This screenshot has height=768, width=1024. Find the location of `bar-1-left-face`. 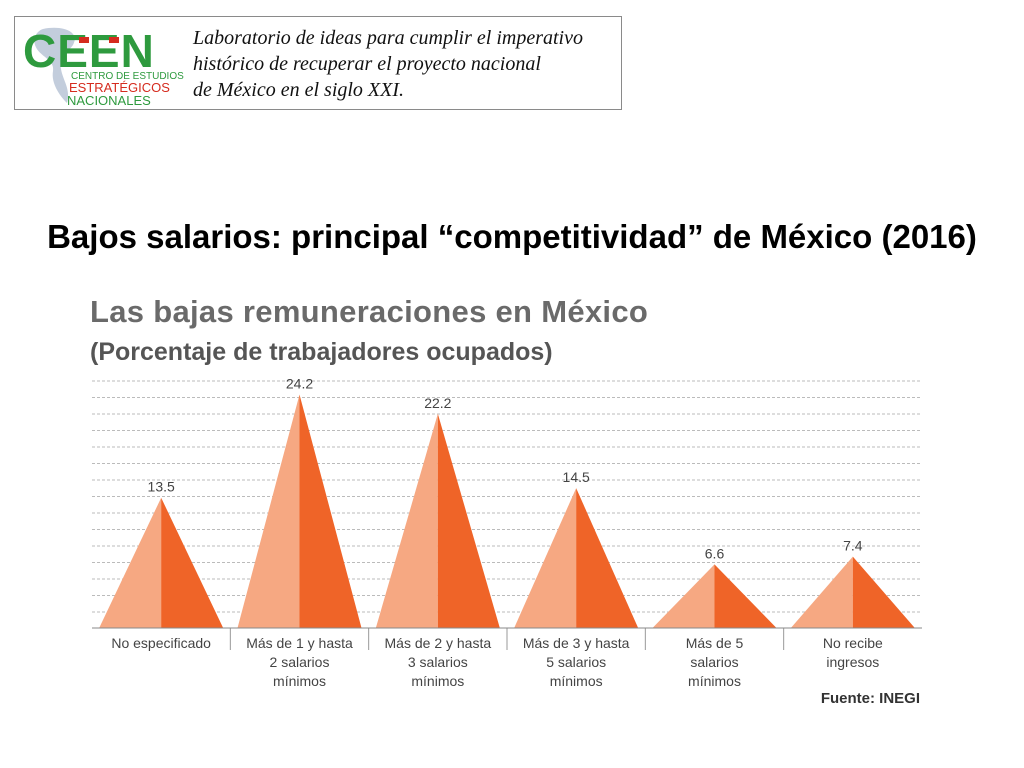

bar-1-left-face is located at coordinates (268, 511).